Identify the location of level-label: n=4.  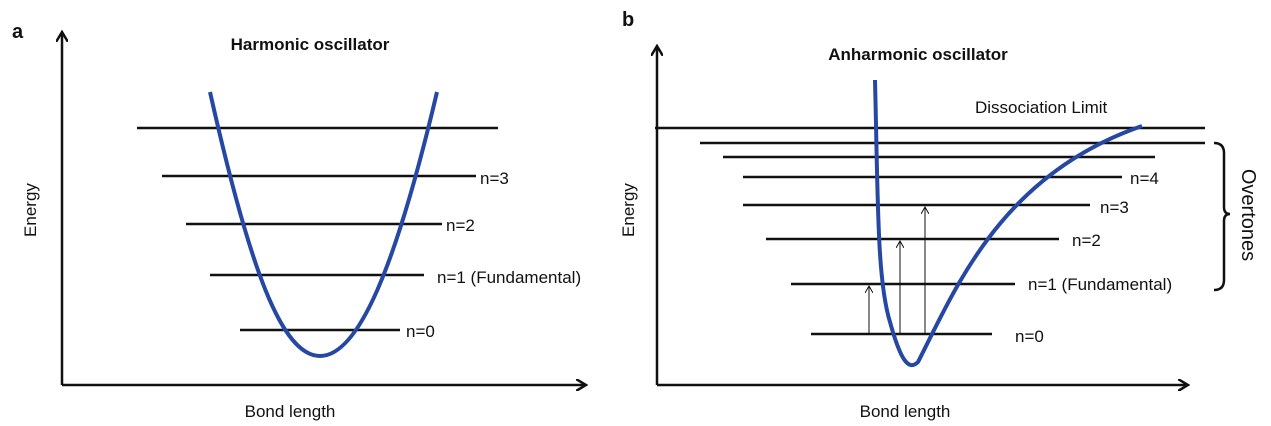
(1144, 178).